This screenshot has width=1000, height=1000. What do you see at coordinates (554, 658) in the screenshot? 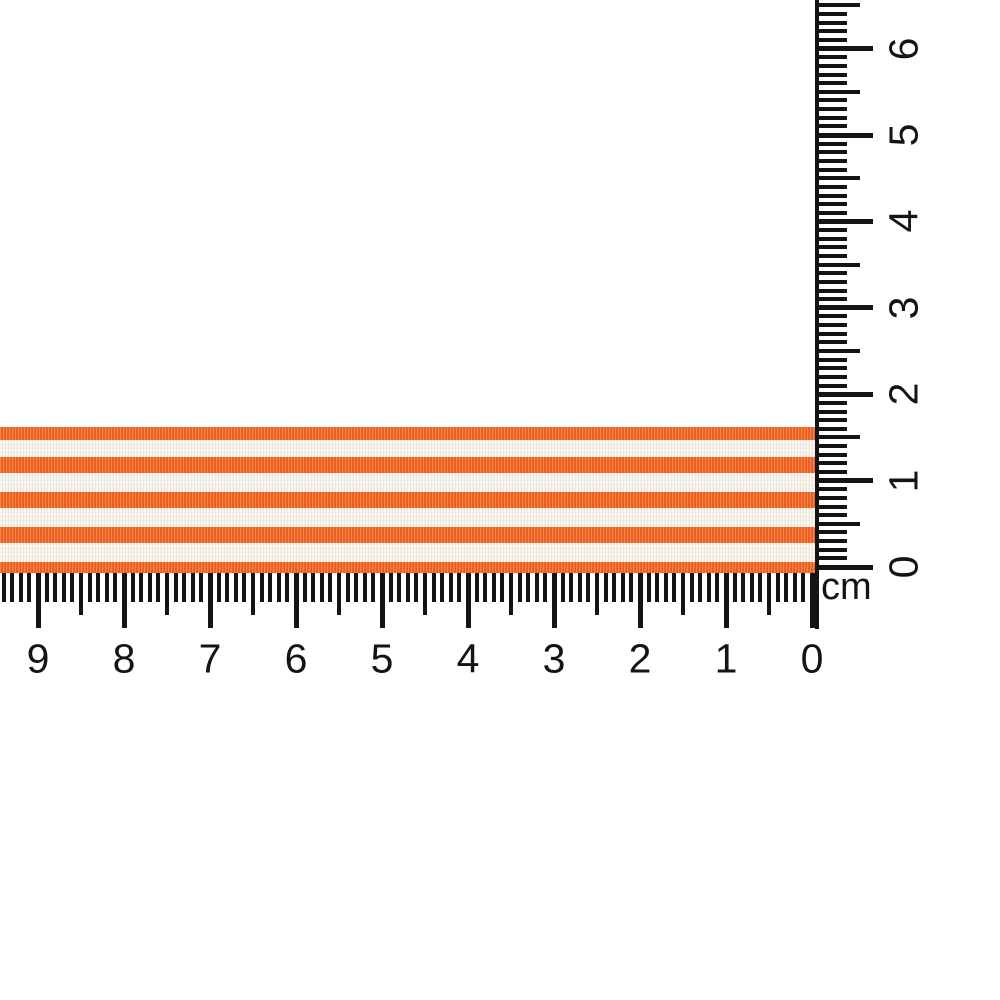
I see `ruler-number: 3` at bounding box center [554, 658].